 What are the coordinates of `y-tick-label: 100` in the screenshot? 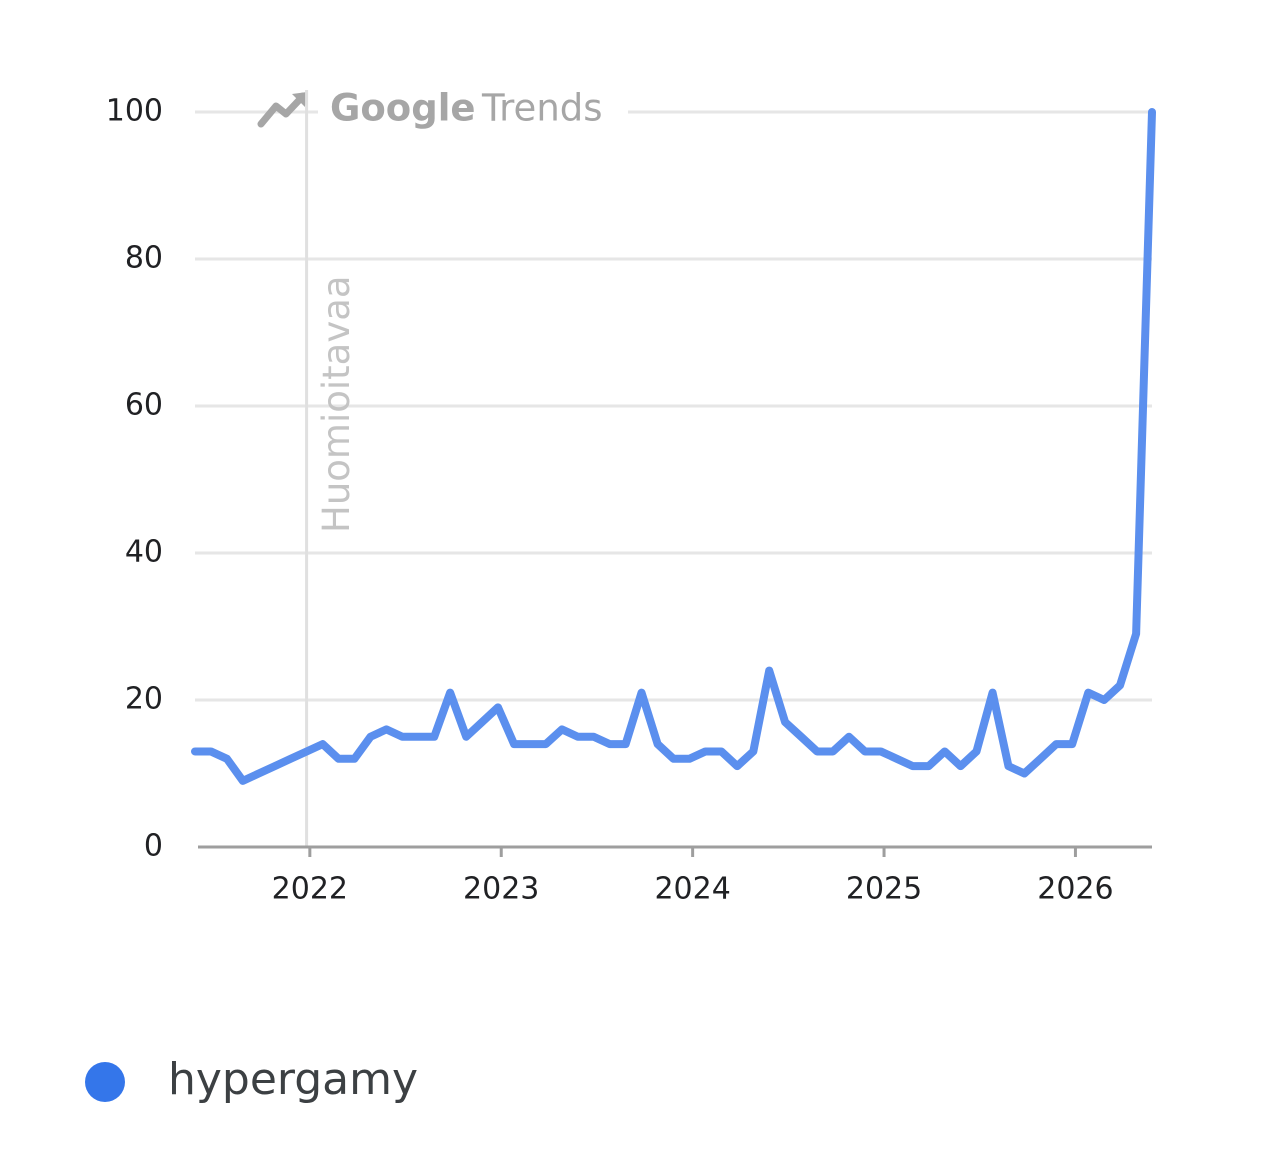 It's located at (134, 111).